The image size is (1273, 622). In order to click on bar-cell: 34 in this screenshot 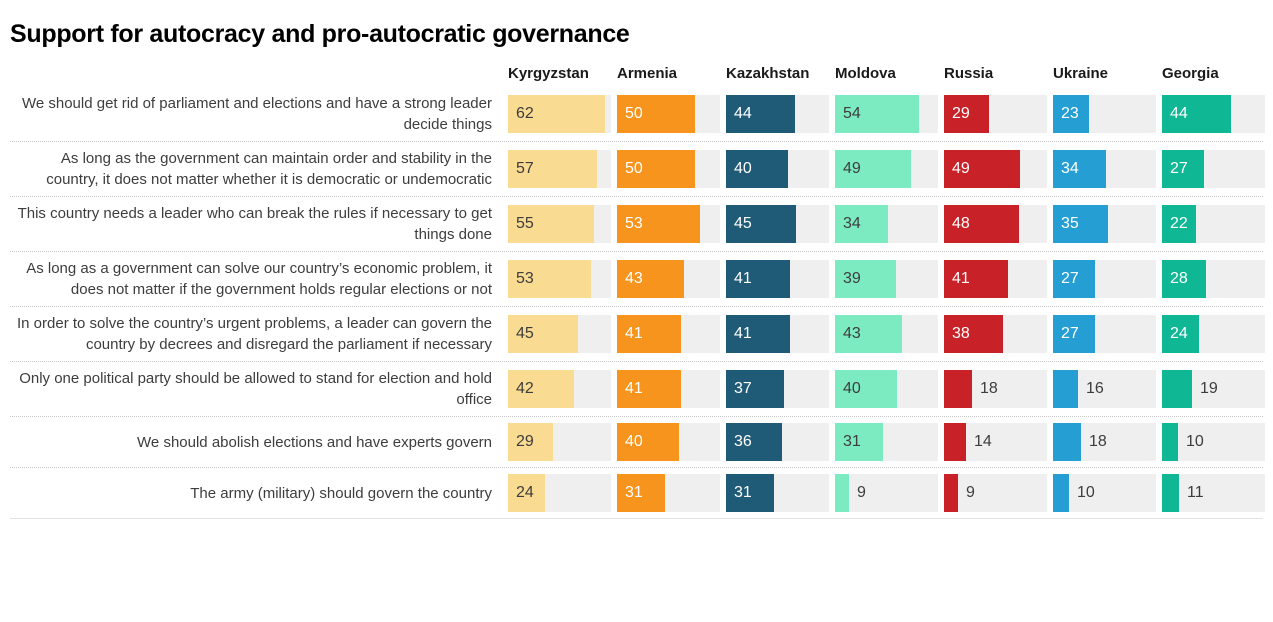, I will do `click(886, 224)`.